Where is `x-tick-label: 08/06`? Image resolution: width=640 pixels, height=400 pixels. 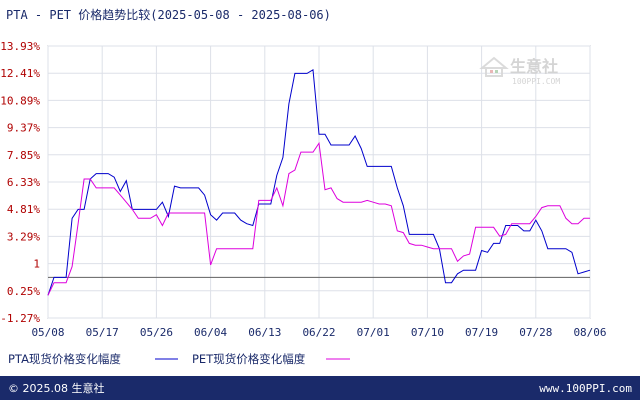 x-tick-label: 08/06 is located at coordinates (589, 332).